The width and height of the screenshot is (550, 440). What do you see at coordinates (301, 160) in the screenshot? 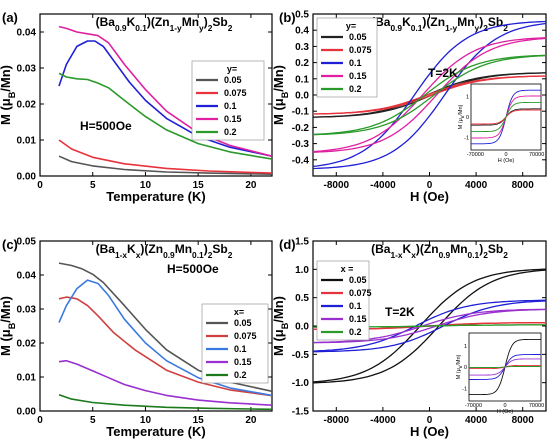
I see `y-tick-label: -0.4` at bounding box center [301, 160].